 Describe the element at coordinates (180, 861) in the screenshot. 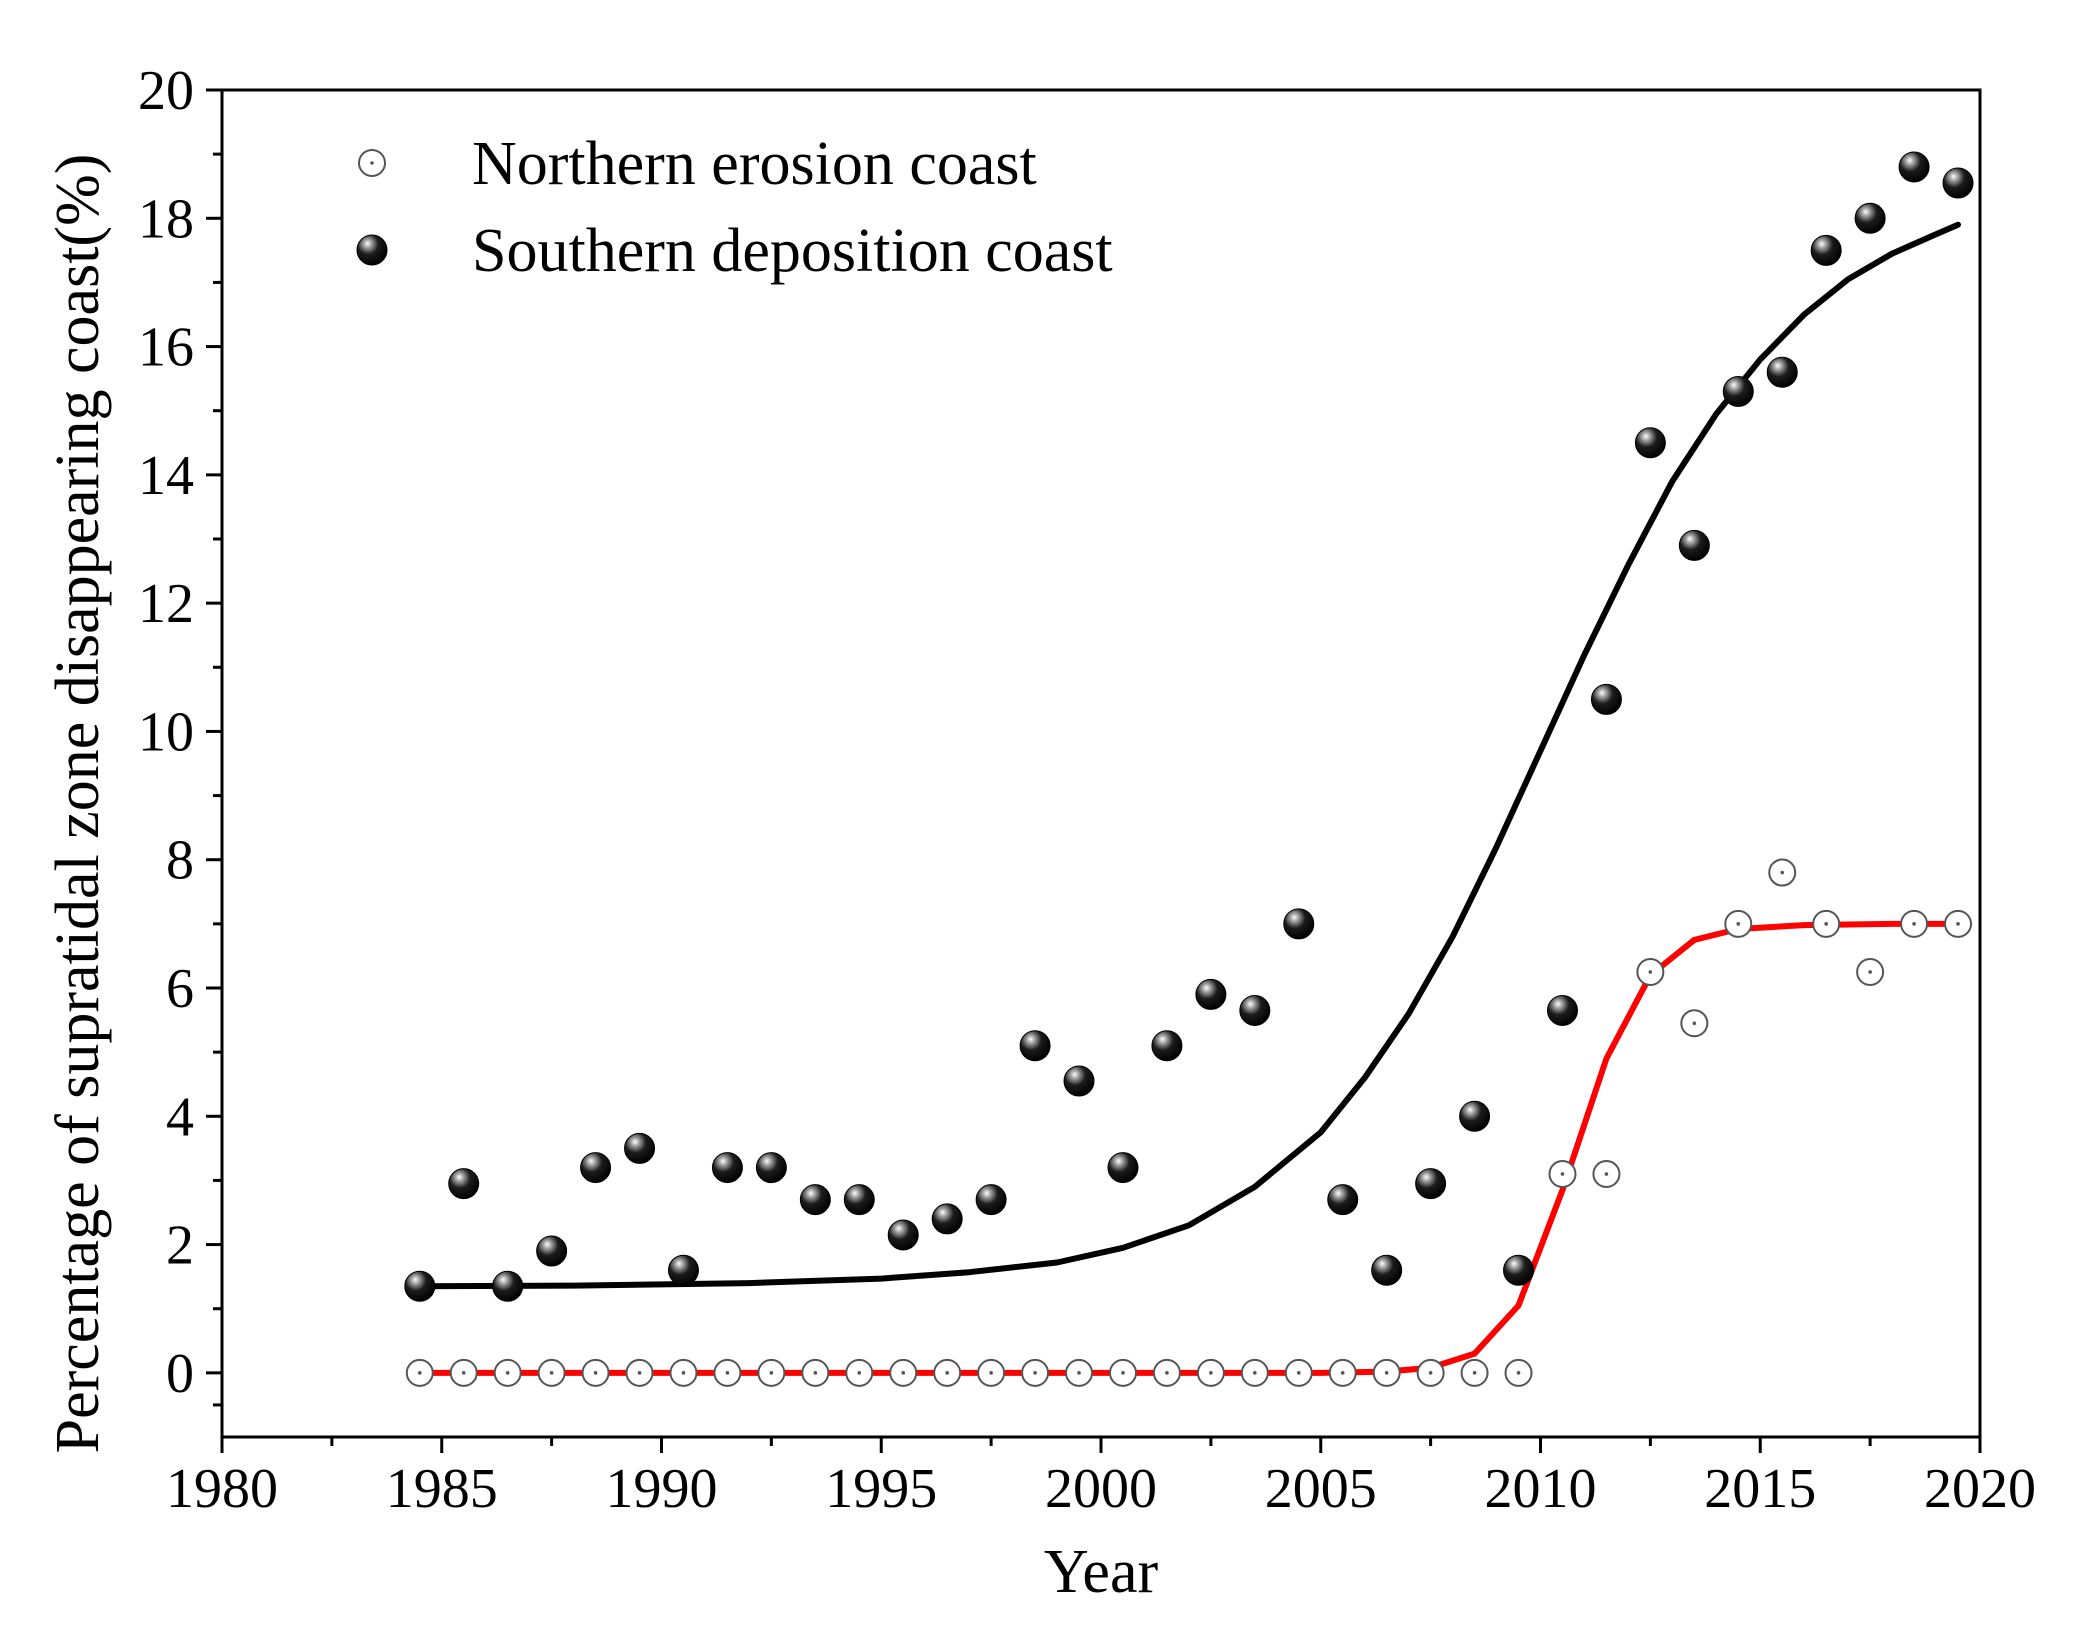

I see `y-tick-label: 8` at that location.